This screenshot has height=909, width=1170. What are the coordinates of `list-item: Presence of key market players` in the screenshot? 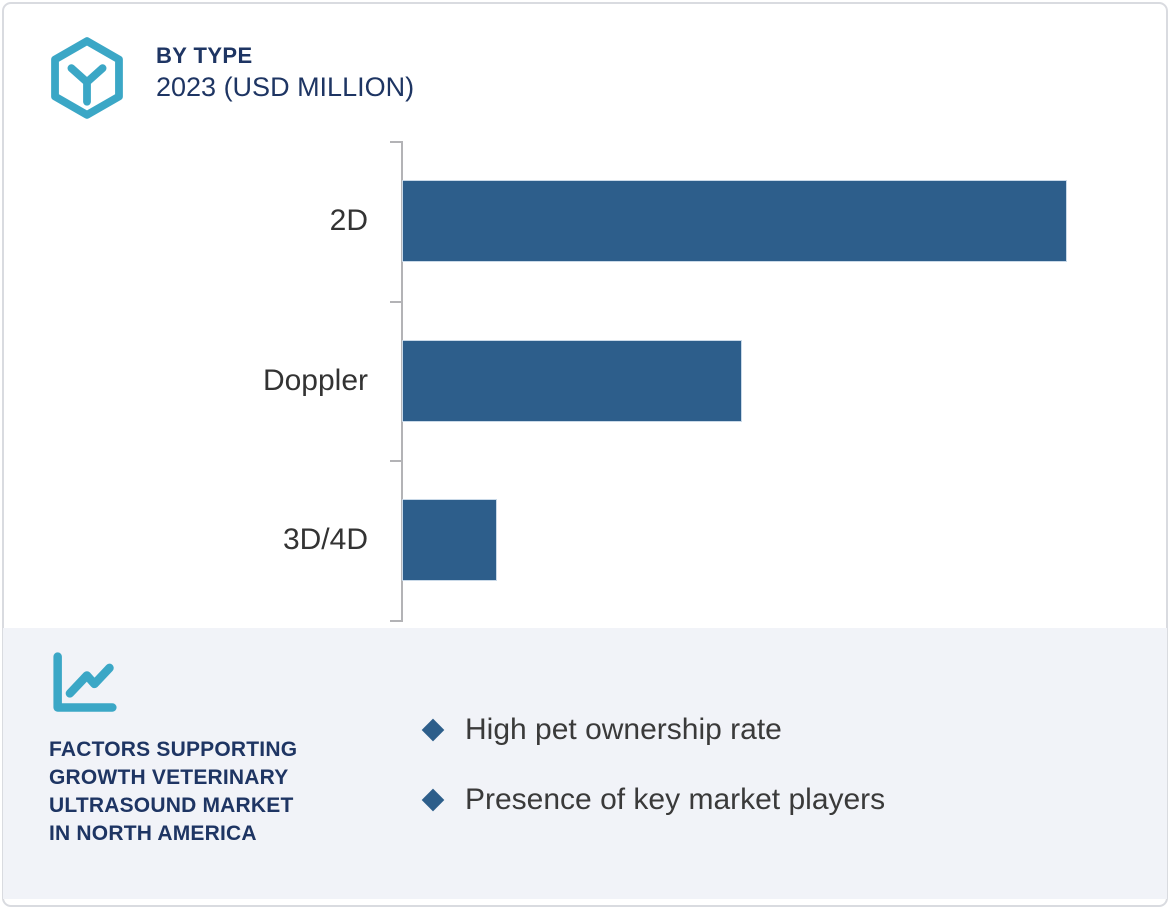 It's located at (653, 800).